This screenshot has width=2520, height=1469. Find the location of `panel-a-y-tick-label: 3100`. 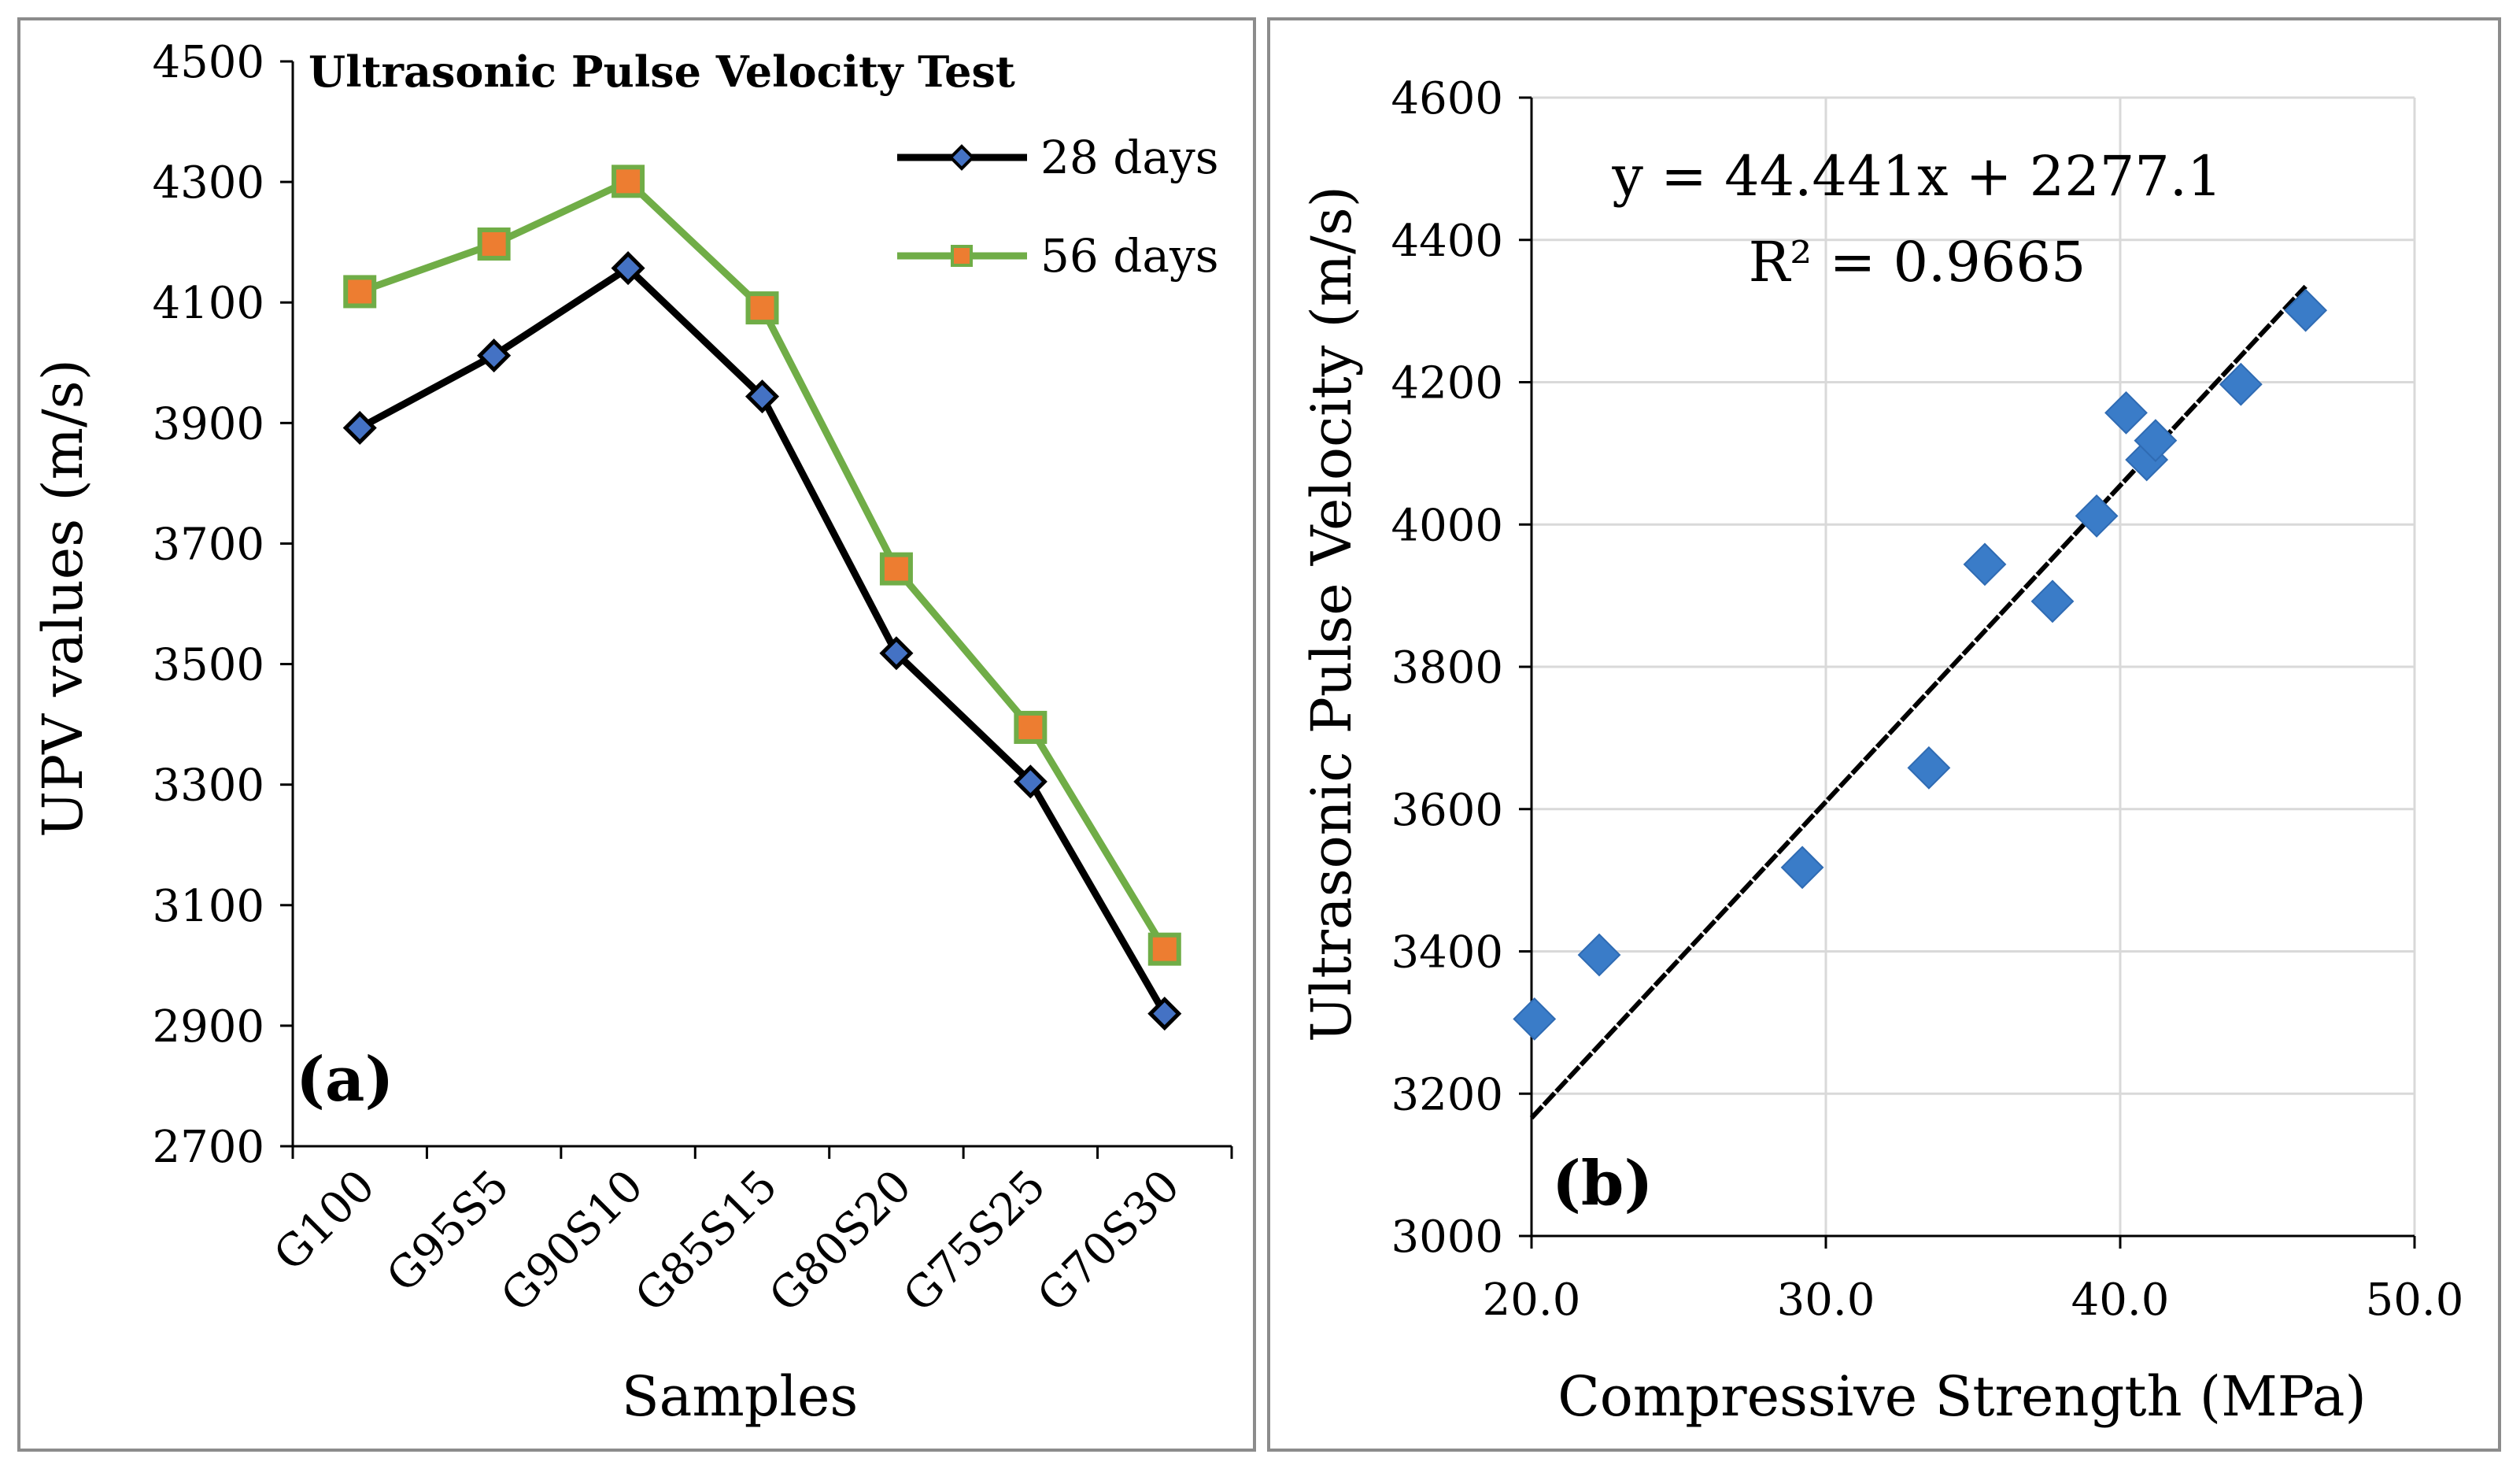

panel-a-y-tick-label: 3100 is located at coordinates (208, 906).